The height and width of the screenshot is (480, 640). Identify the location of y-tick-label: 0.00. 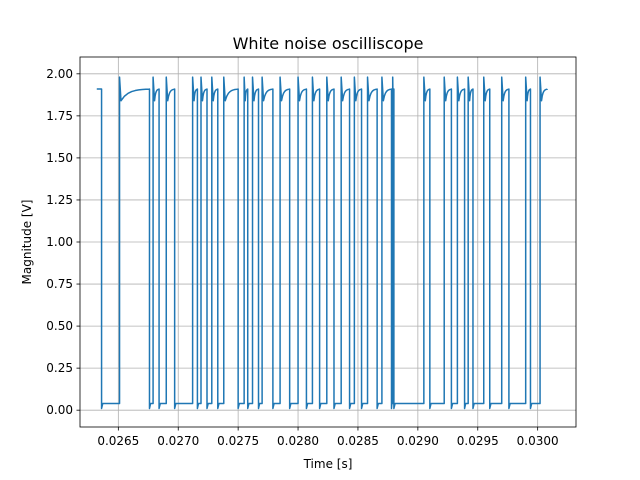
(59, 410).